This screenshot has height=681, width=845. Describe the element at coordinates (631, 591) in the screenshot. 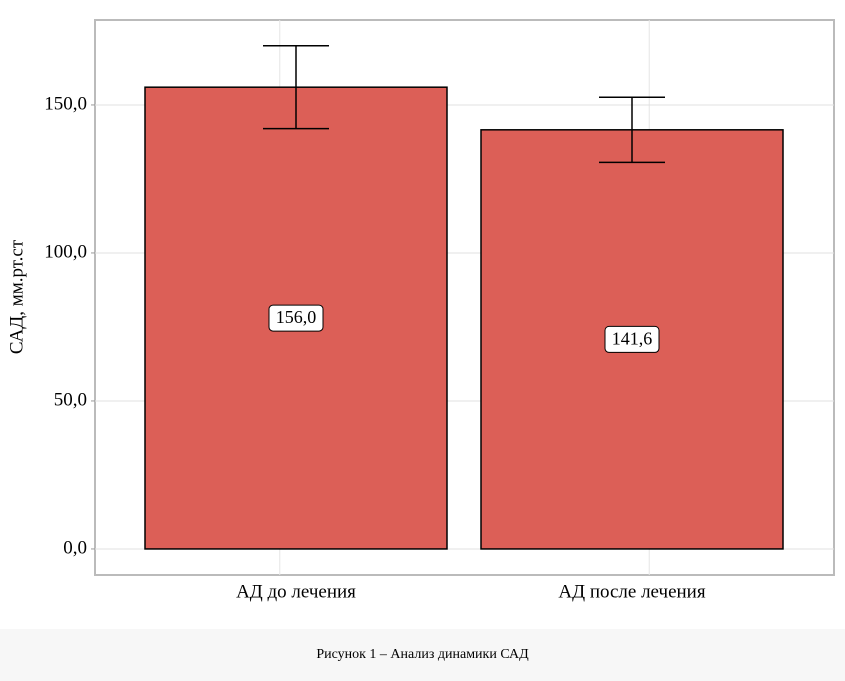

I see `x-tick-label: АД после лечения` at that location.